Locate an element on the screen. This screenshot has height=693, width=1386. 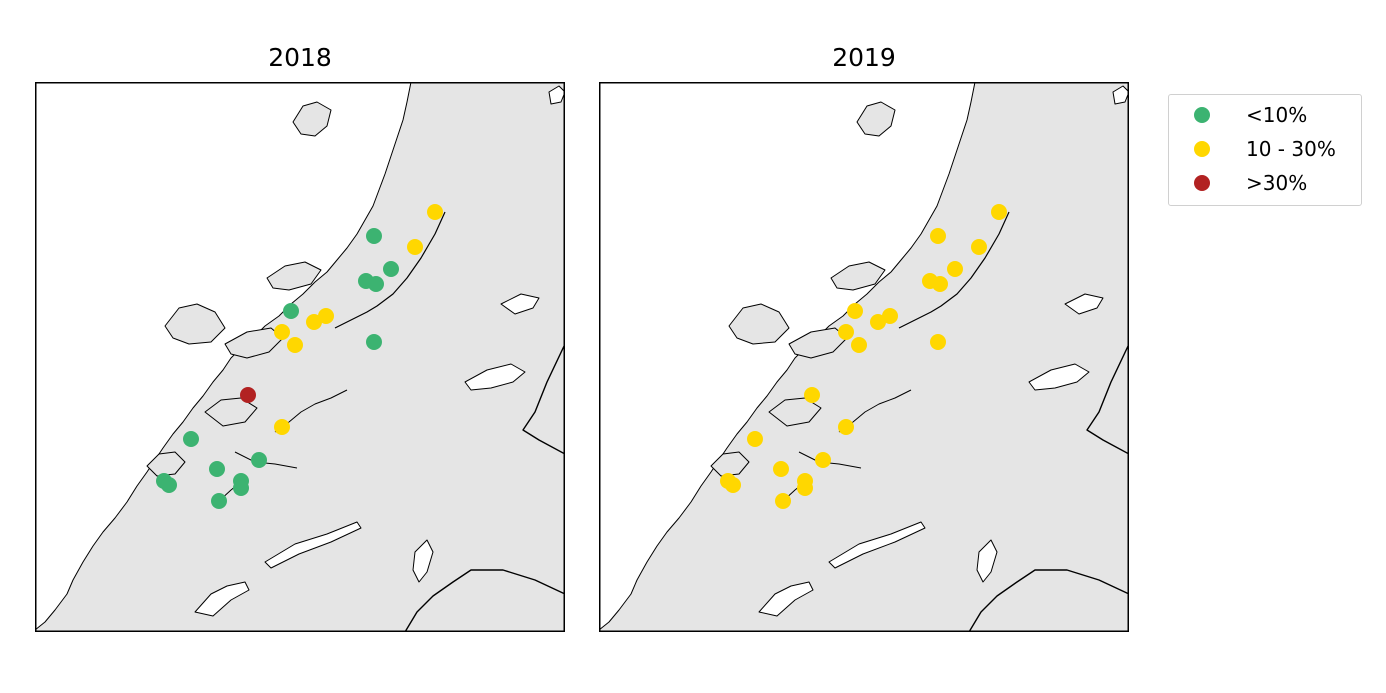
legend-label-mid: 10 - 30% is located at coordinates (1291, 149).